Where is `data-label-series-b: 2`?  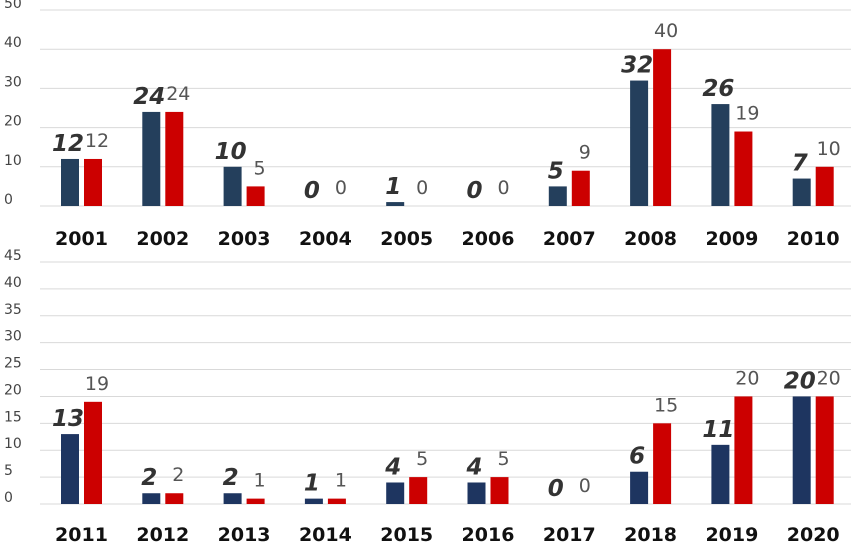 data-label-series-b: 2 is located at coordinates (178, 475).